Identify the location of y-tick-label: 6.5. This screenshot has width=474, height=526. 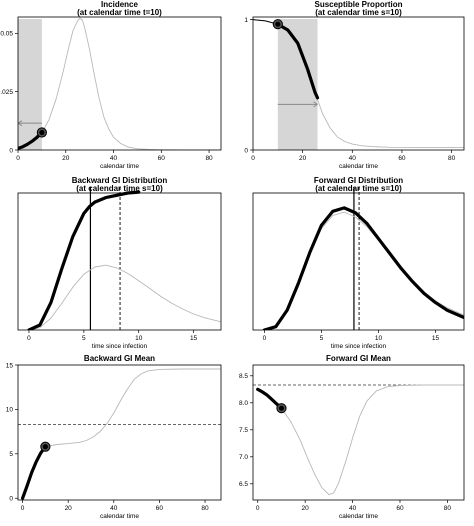
(243, 484).